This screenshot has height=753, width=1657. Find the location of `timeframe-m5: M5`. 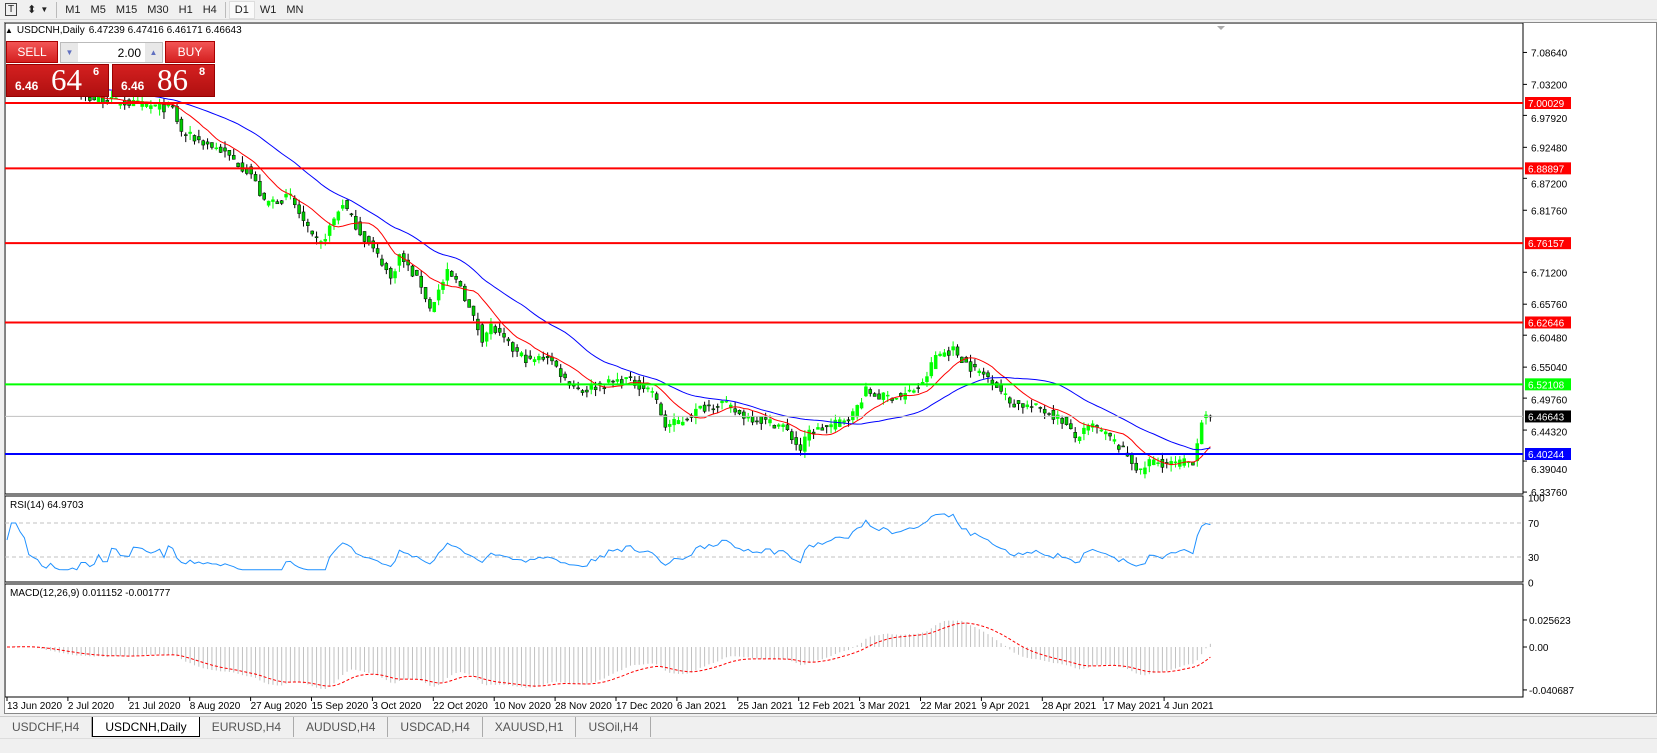

timeframe-m5: M5 is located at coordinates (98, 9).